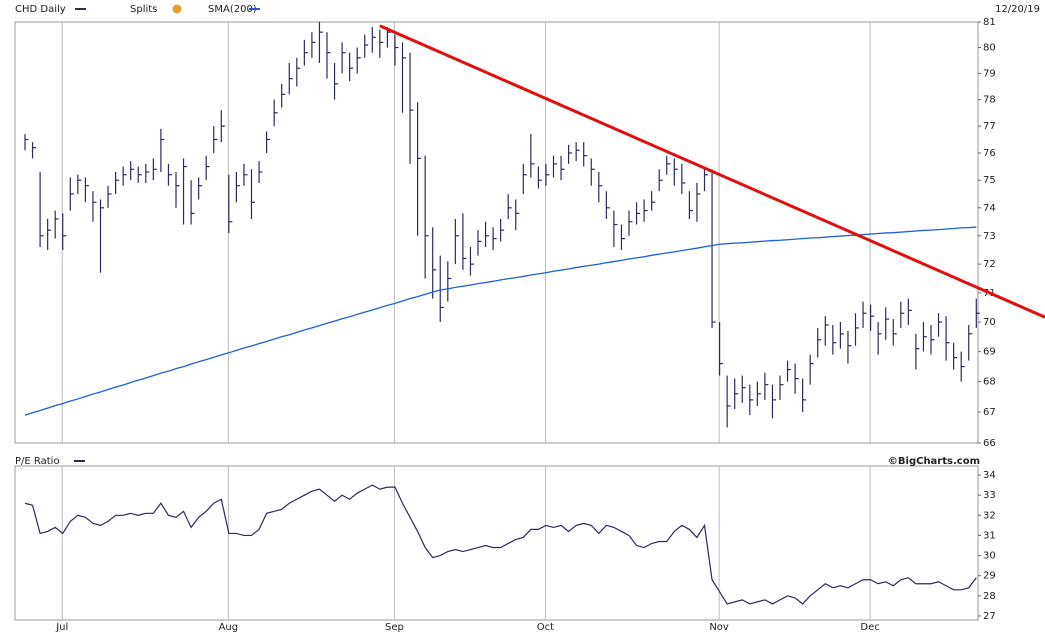 This screenshot has height=635, width=1045. I want to click on x-tick-label: Nov, so click(719, 627).